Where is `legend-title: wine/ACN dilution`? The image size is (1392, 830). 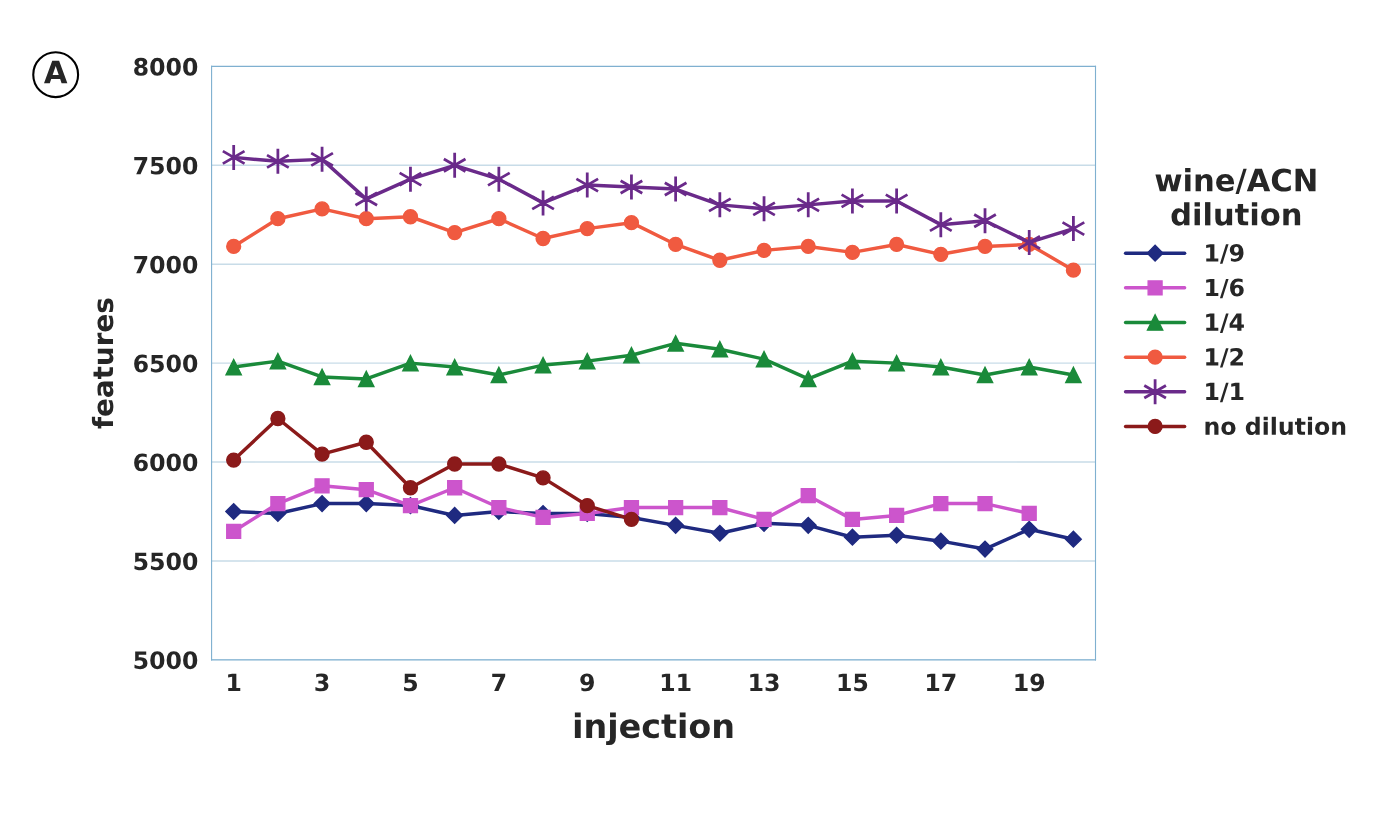
legend-title: wine/ACN dilution is located at coordinates (1235, 196).